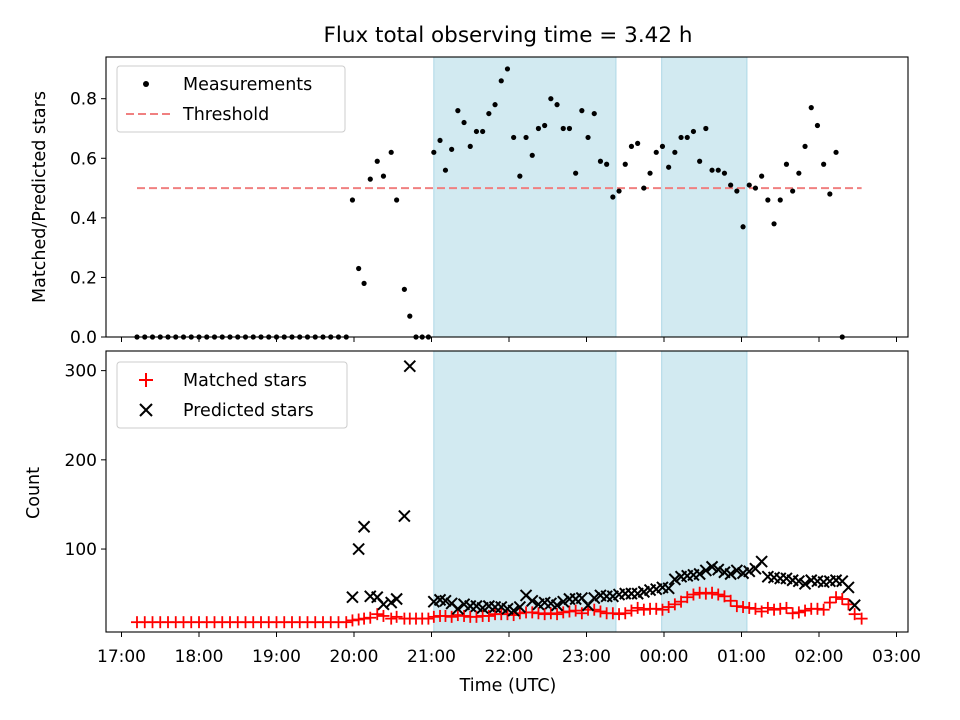 The image size is (960, 720). Describe the element at coordinates (199, 657) in the screenshot. I see `x-tick-label: 18:00` at that location.